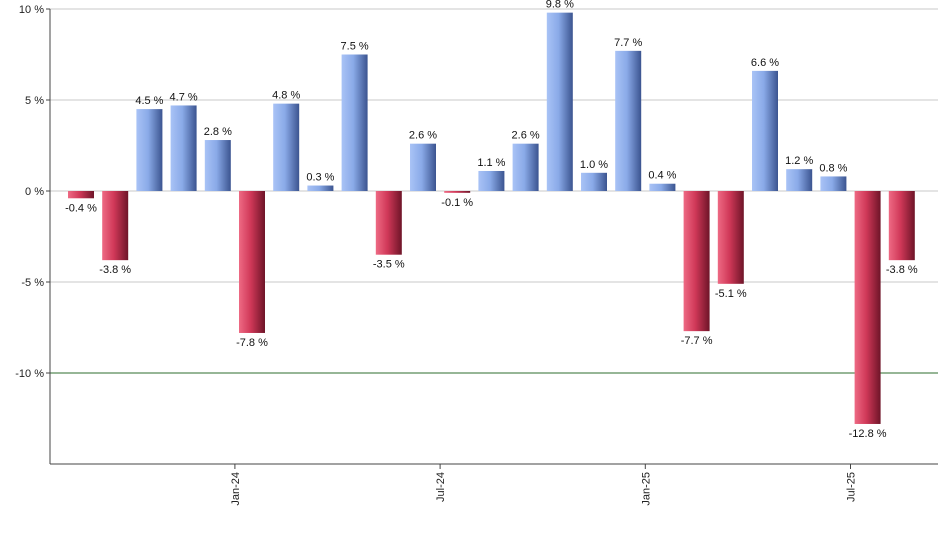 The height and width of the screenshot is (550, 940). I want to click on bar-value-label: 7.7 %, so click(628, 43).